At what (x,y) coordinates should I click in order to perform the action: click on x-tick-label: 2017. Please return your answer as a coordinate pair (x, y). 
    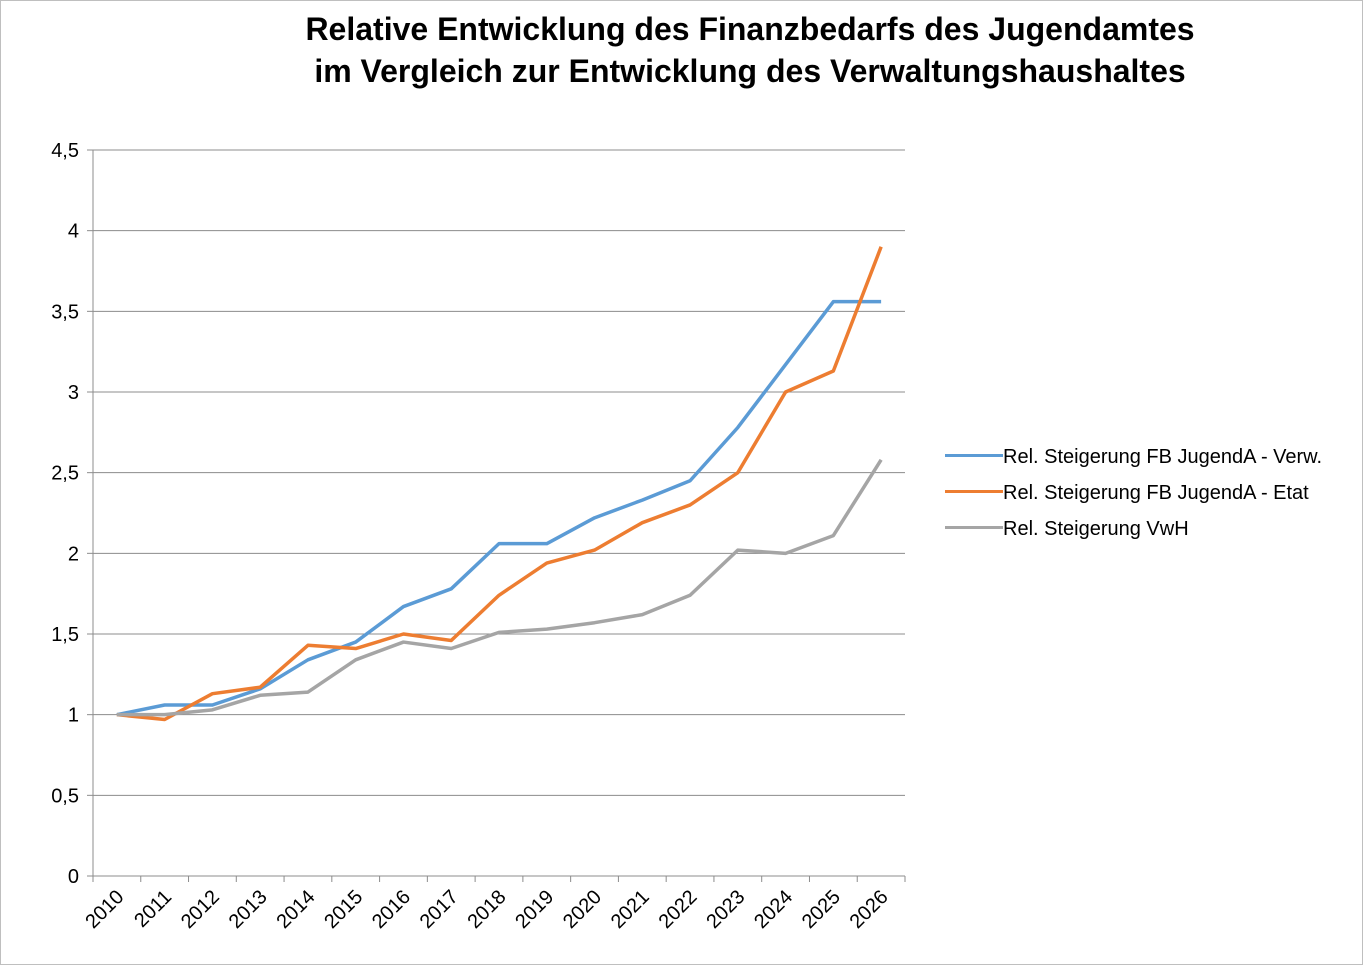
    Looking at the image, I should click on (439, 909).